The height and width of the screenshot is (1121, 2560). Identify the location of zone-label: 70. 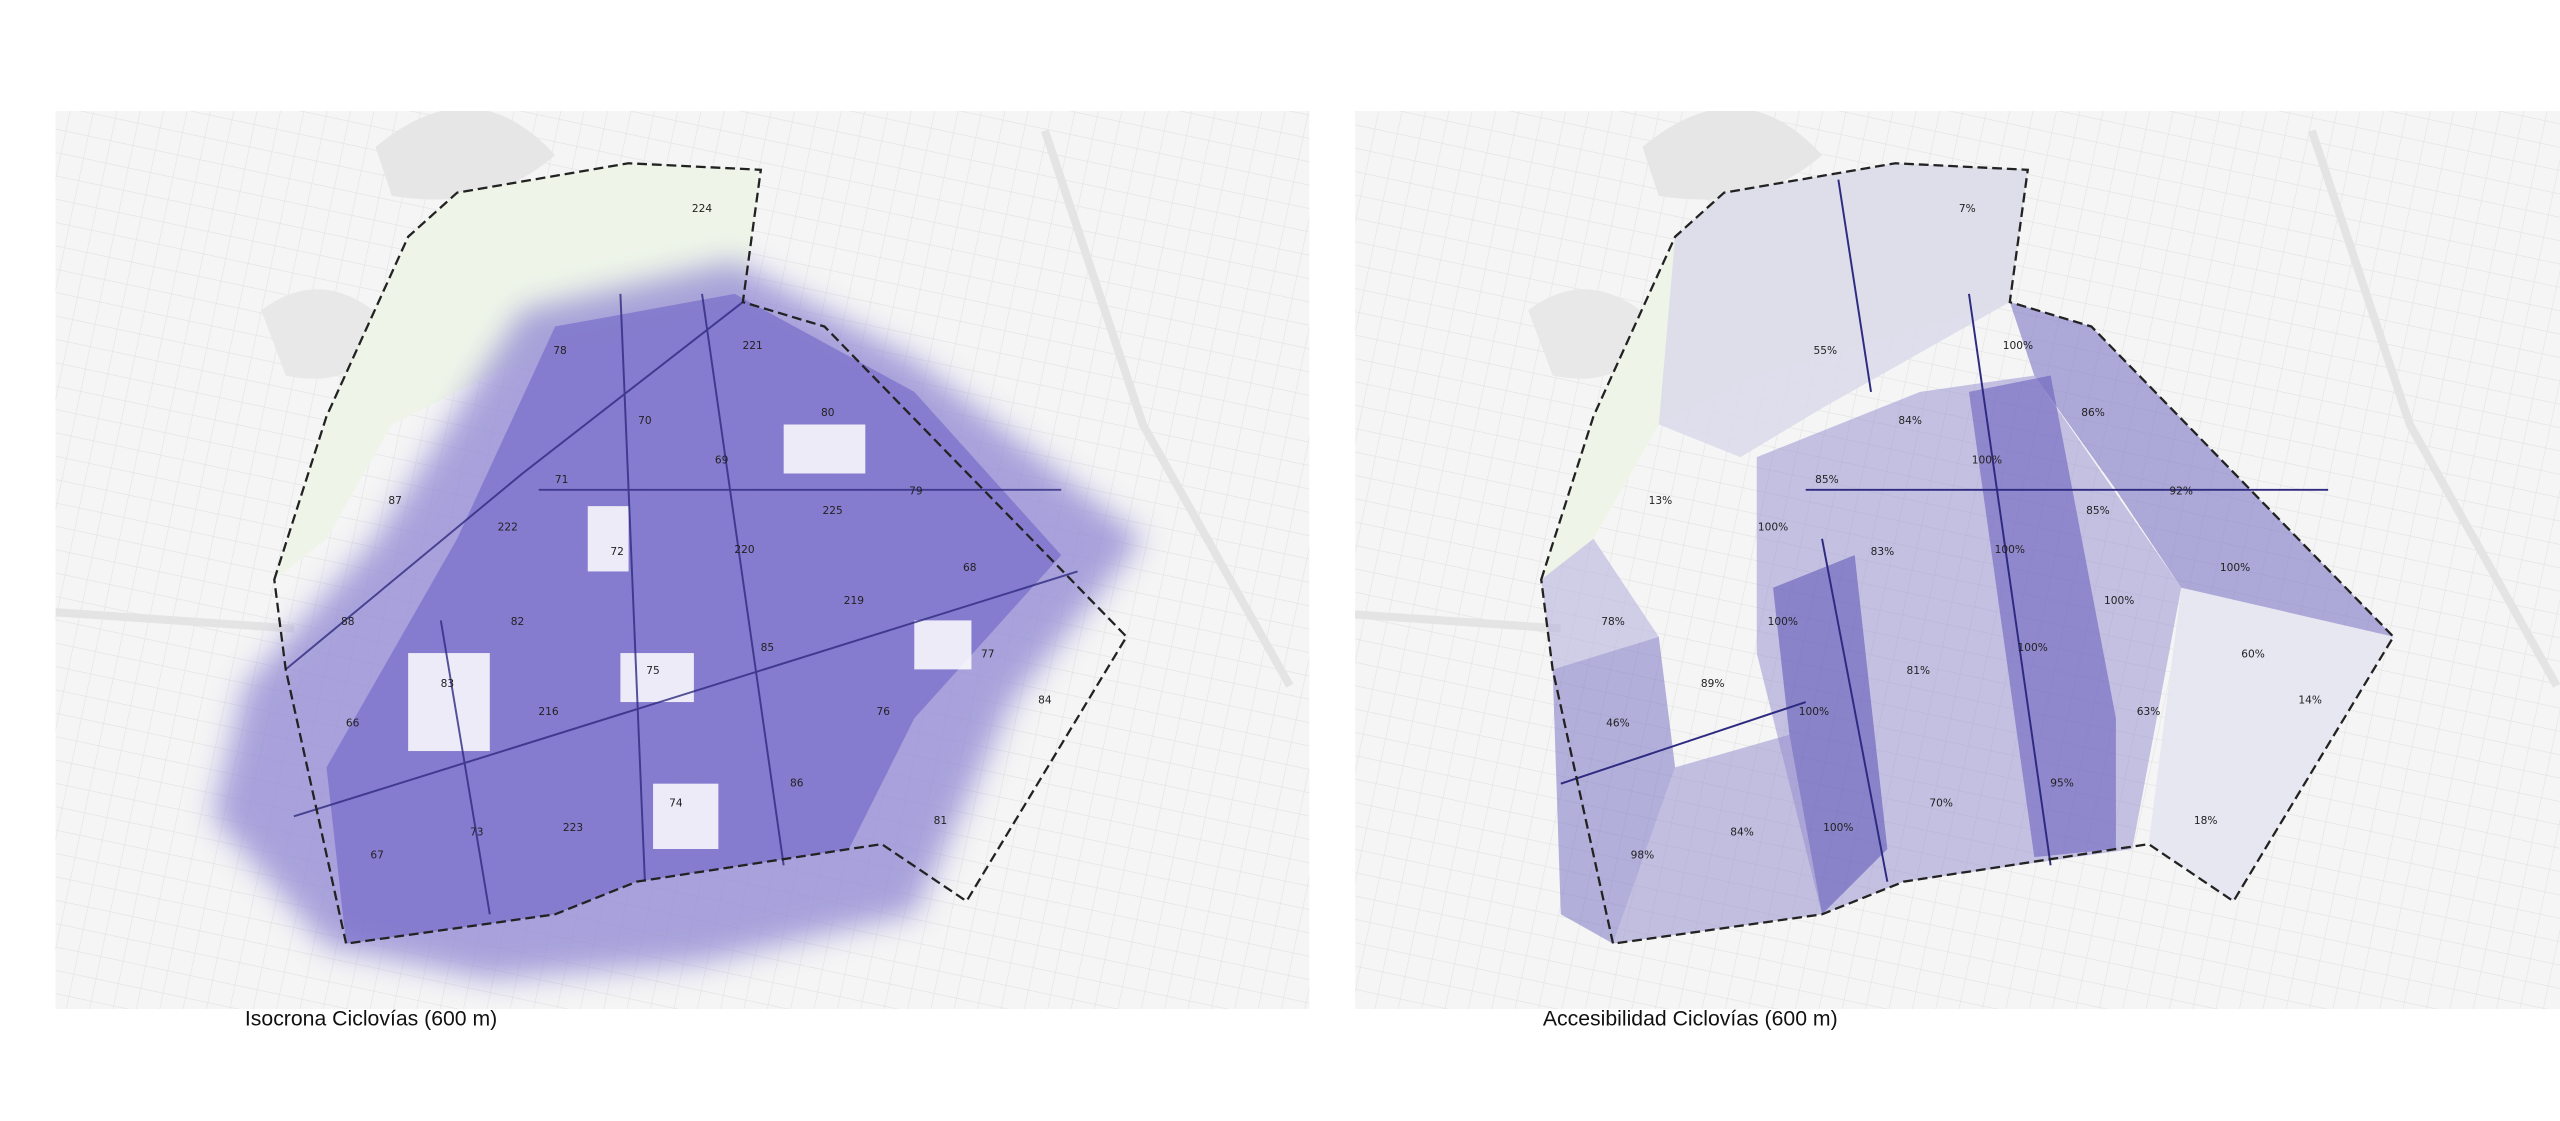
(645, 420).